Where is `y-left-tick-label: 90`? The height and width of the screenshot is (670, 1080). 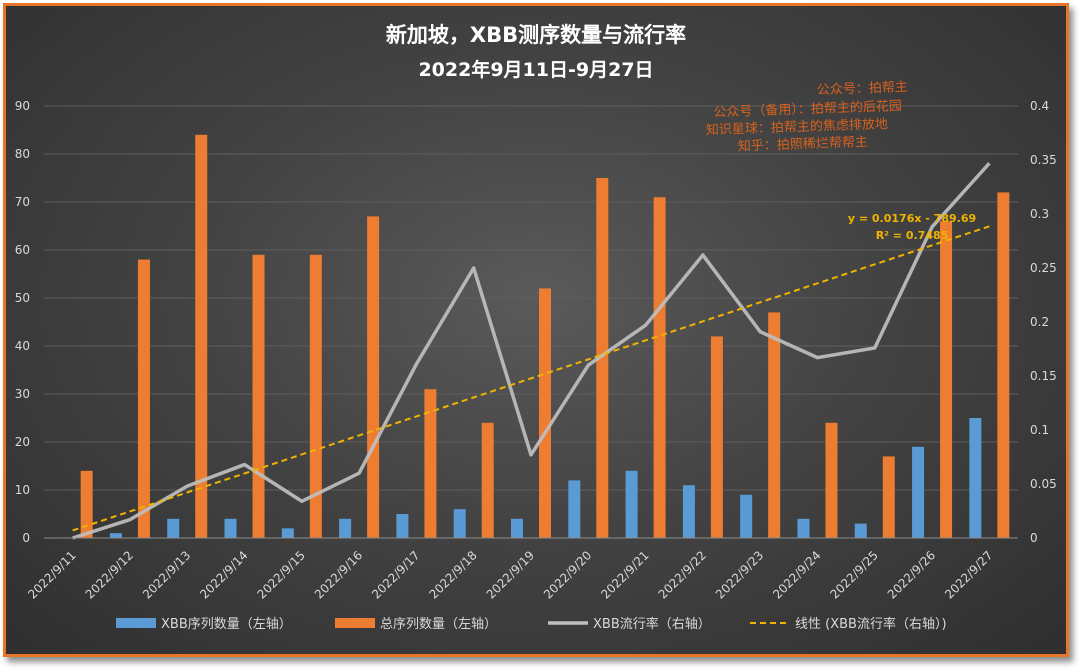
y-left-tick-label: 90 is located at coordinates (22, 106).